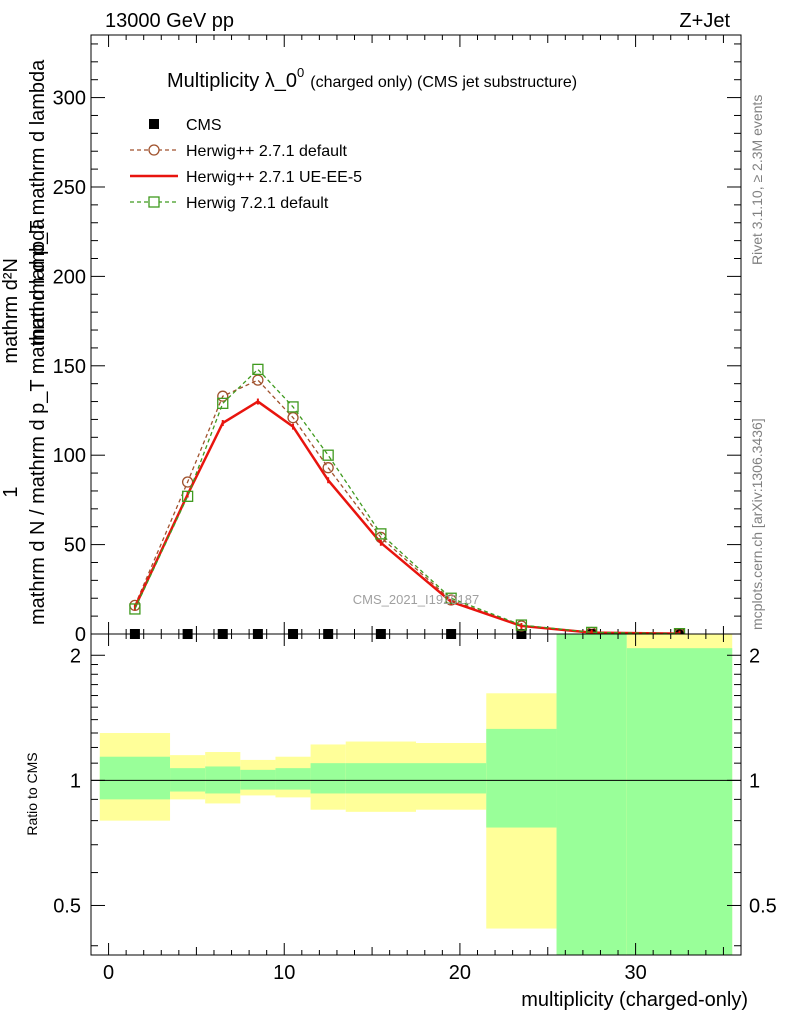 This screenshot has width=786, height=1024. Describe the element at coordinates (757, 180) in the screenshot. I see `rivet-version-label: Rivet 3.1.10, ≥ 2.3M events` at that location.